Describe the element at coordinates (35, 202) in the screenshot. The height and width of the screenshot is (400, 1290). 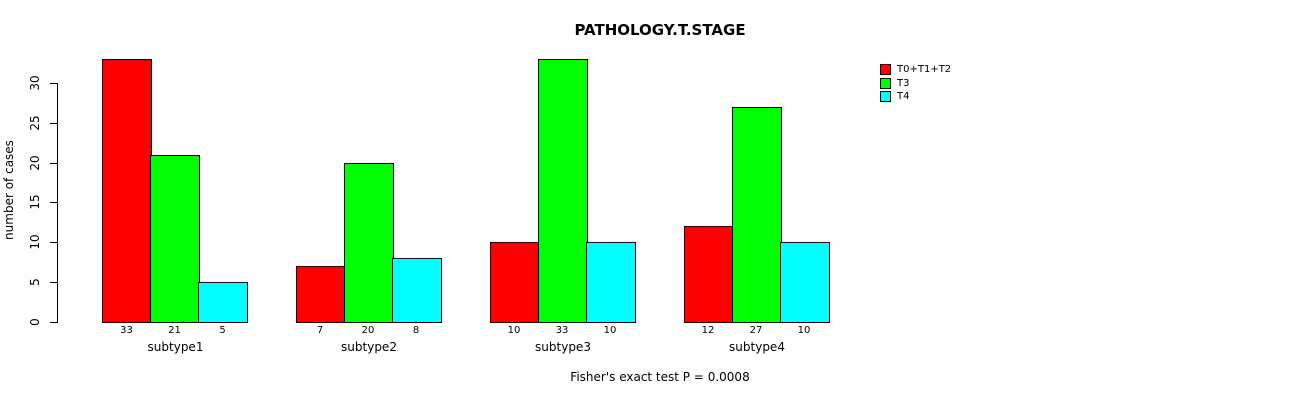
I see `y-axis-tick-label: 15` at that location.